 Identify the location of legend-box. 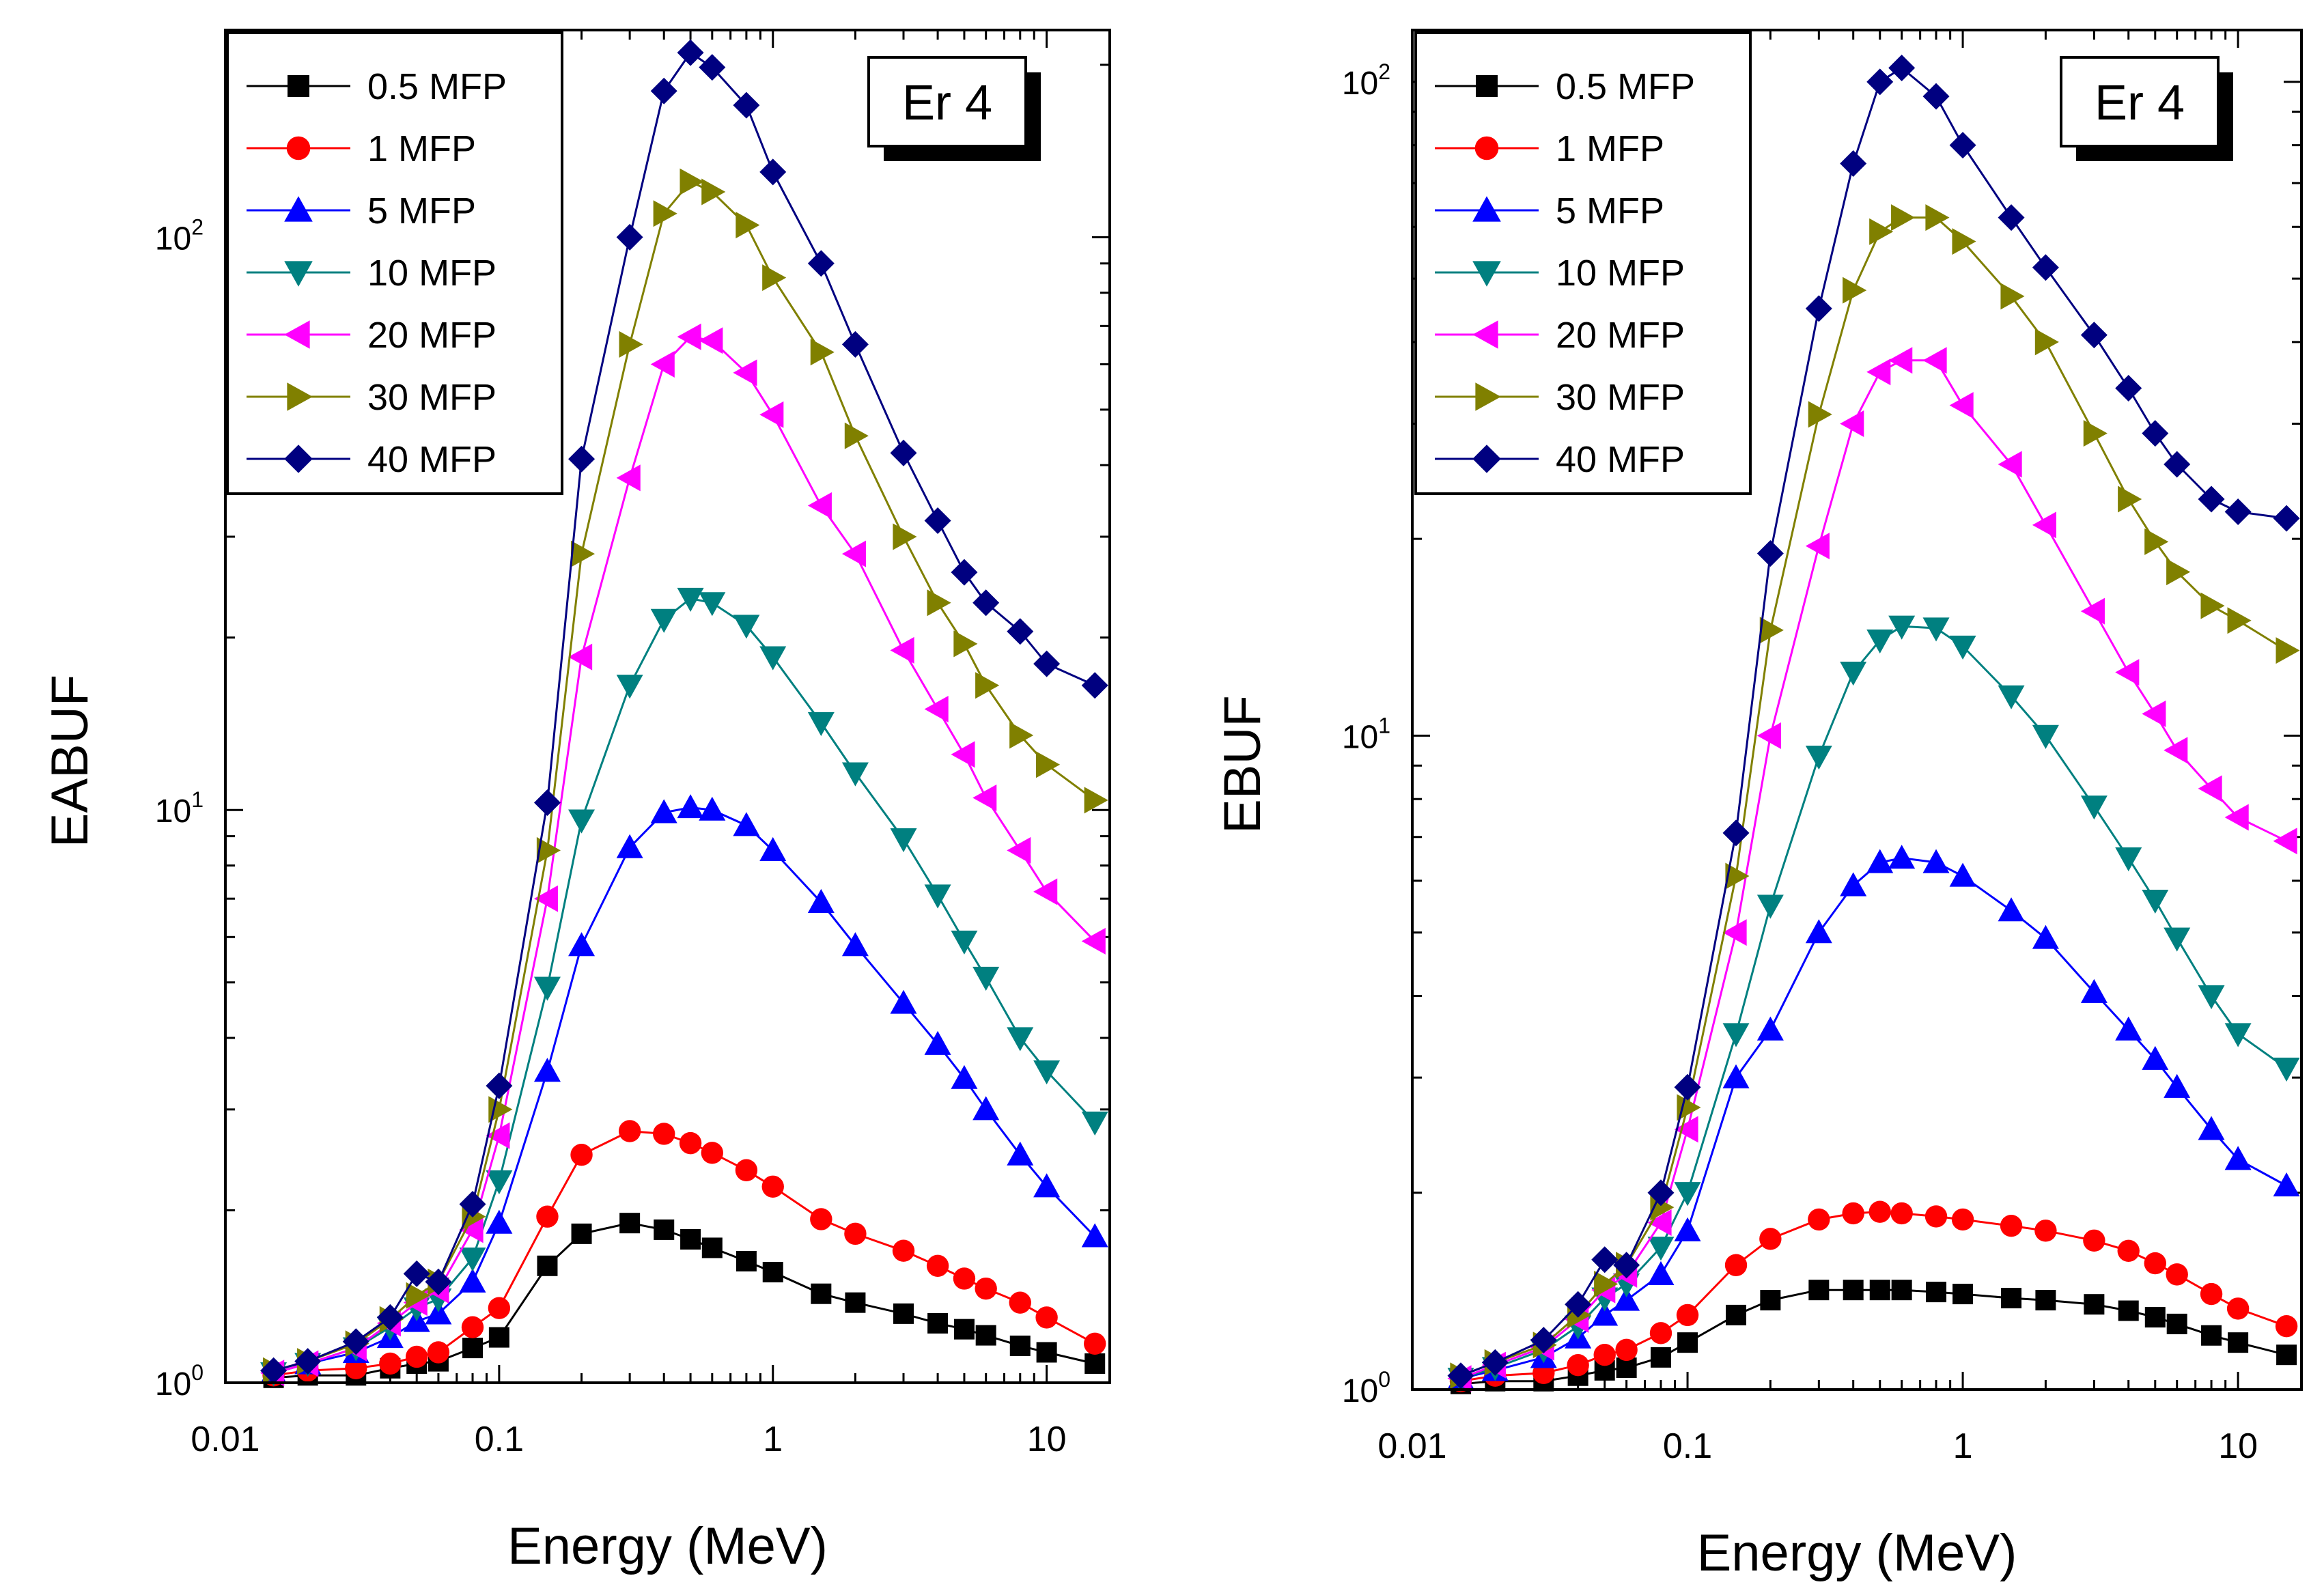
(394, 263).